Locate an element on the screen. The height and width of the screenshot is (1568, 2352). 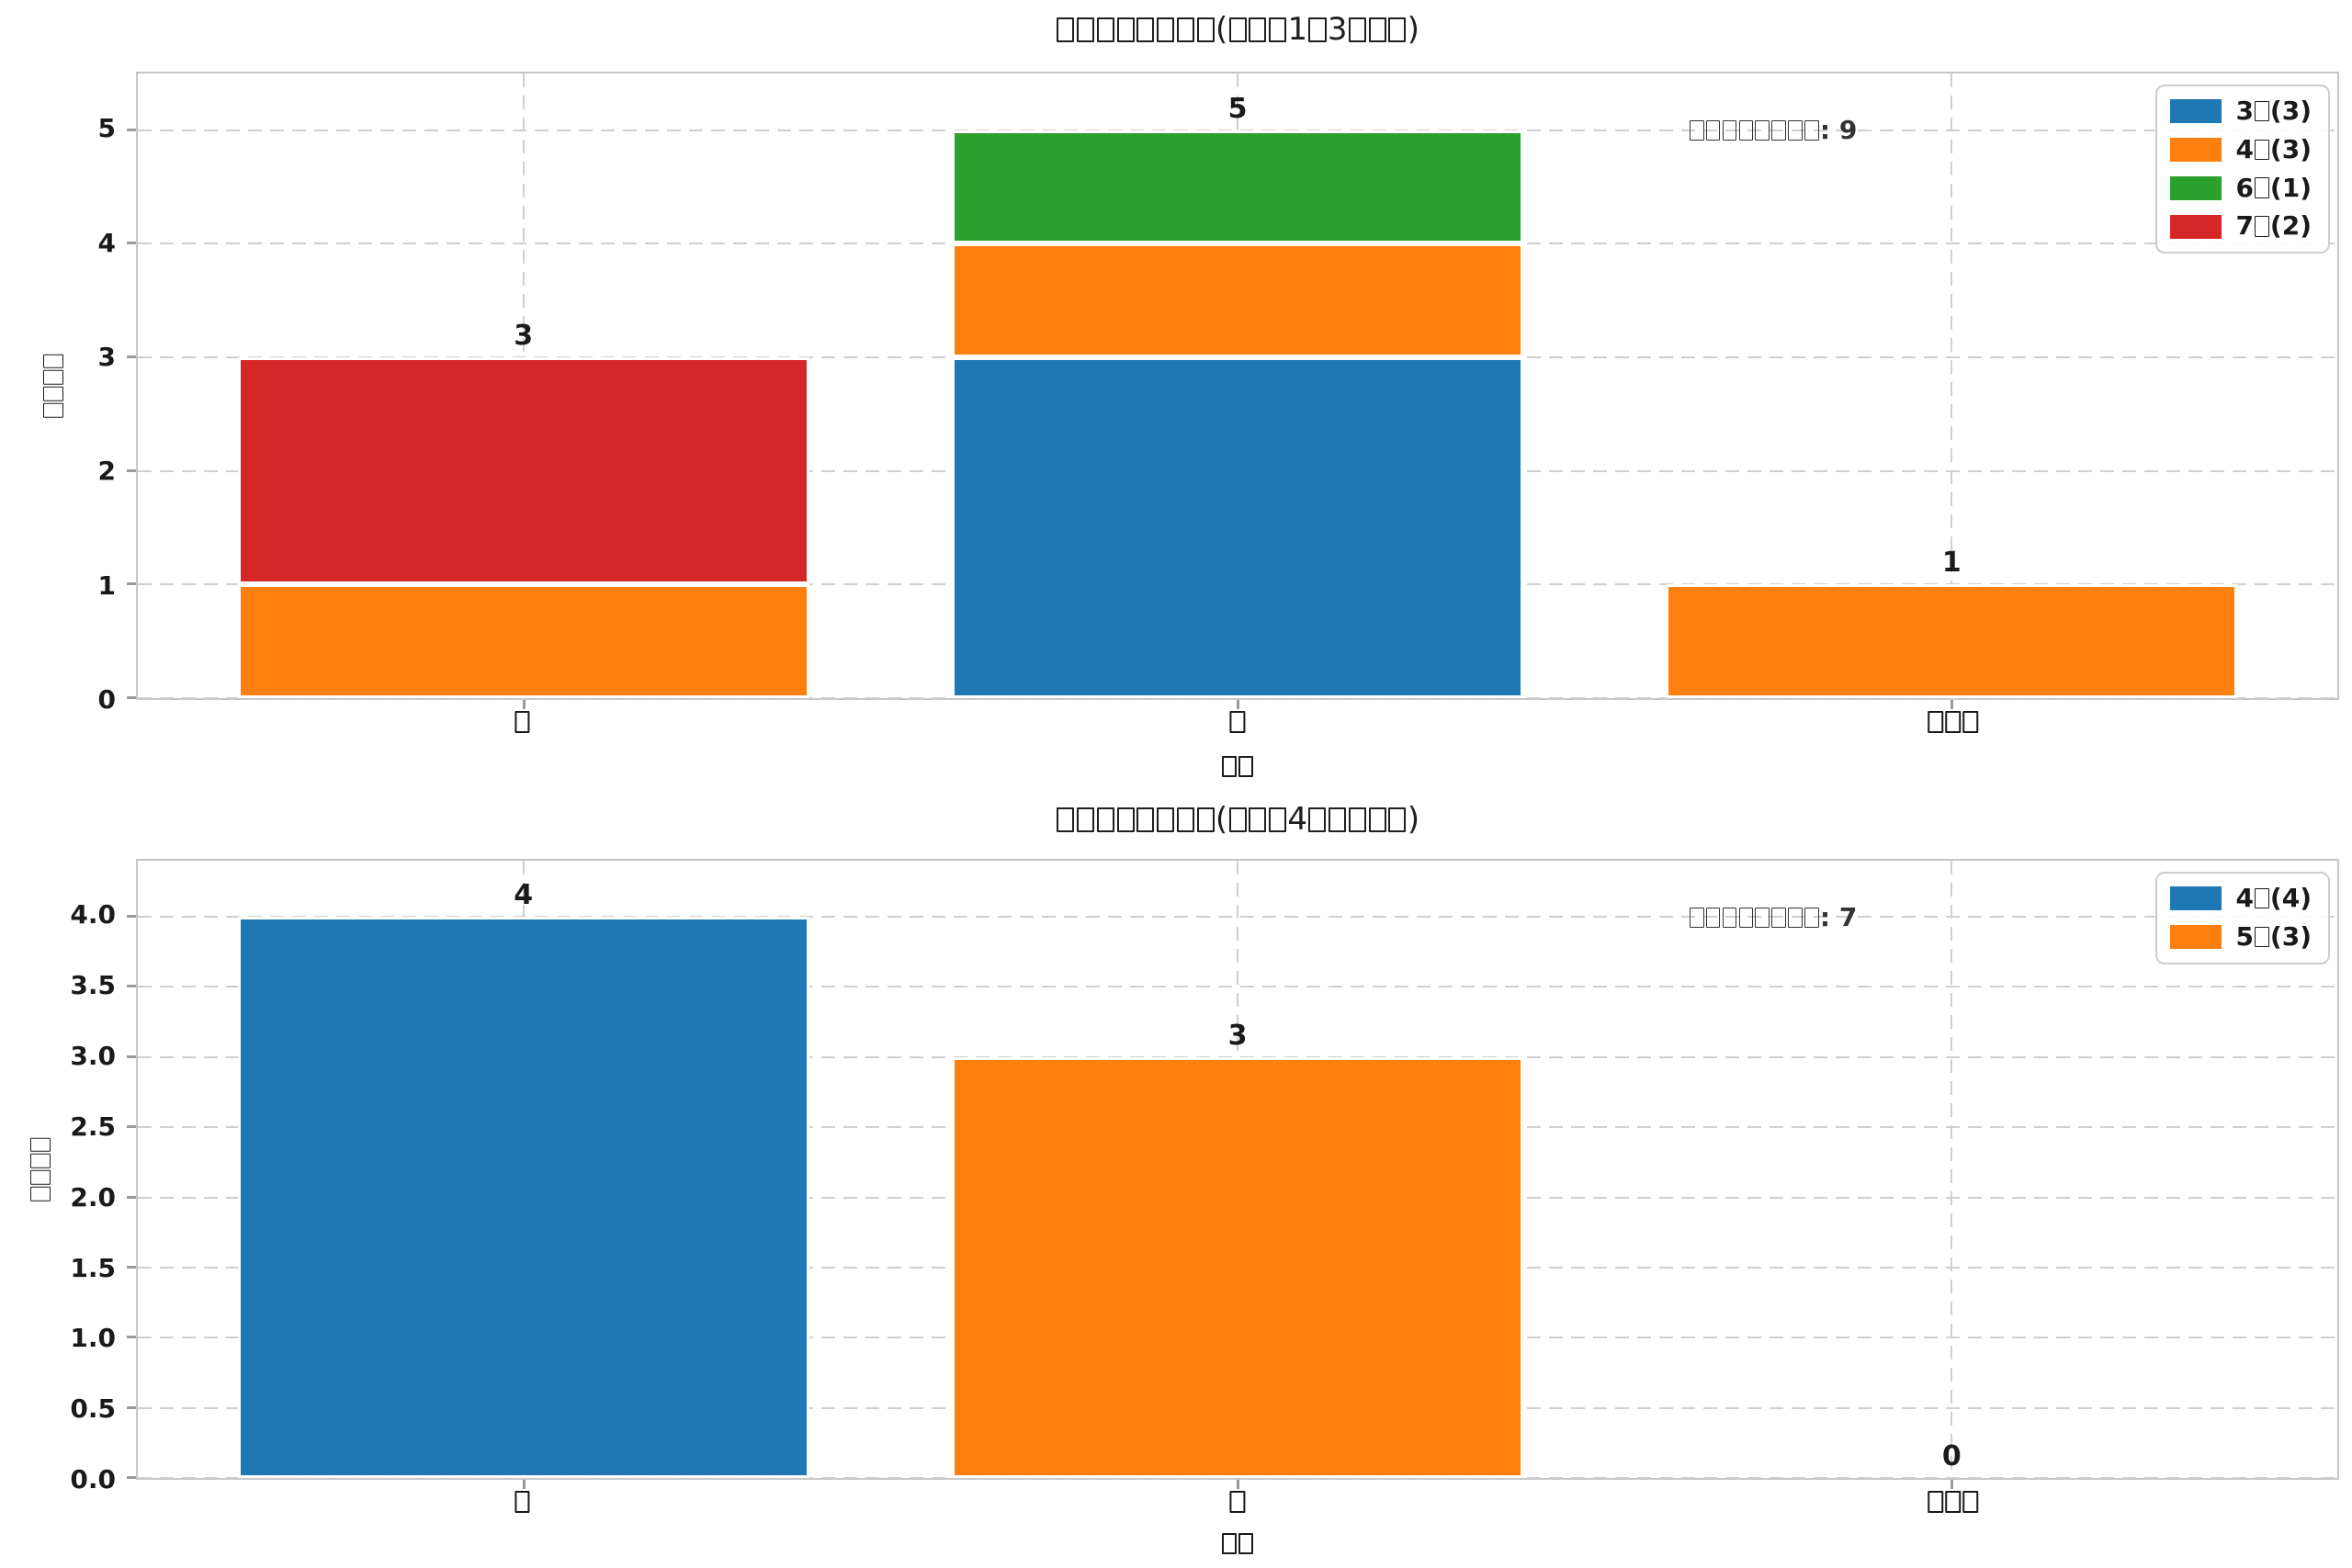
bar-value-label: 0 is located at coordinates (1951, 1456).